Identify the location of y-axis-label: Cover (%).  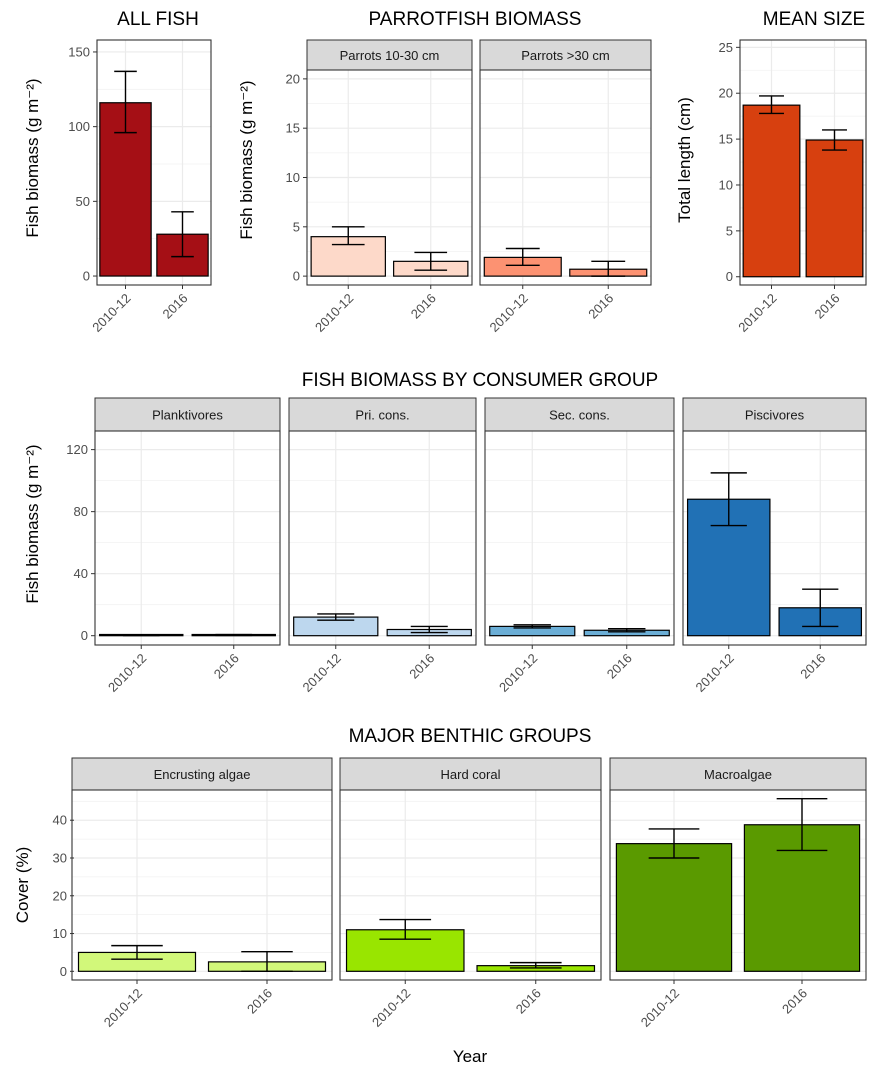
(22, 885).